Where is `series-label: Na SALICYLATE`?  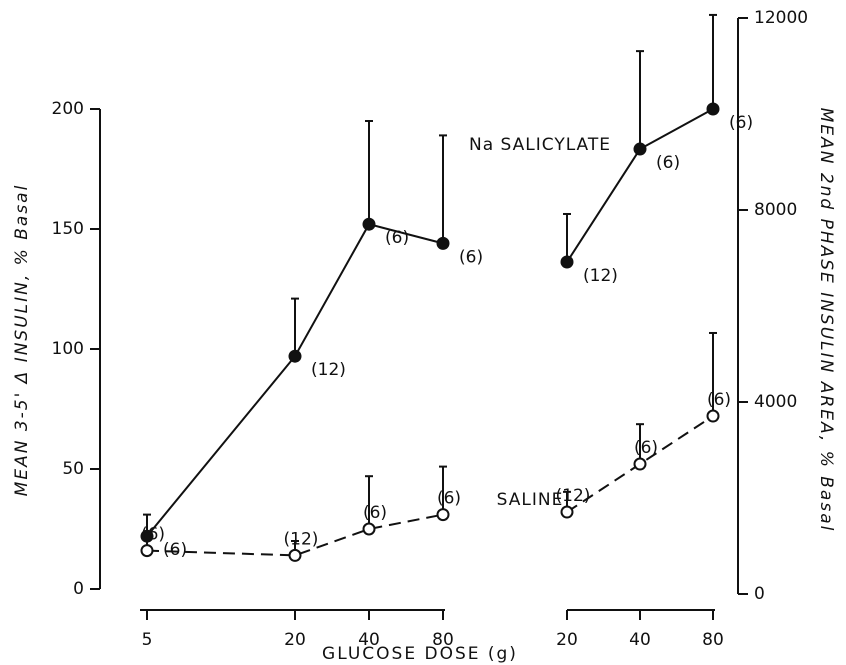
series-label: Na SALICYLATE is located at coordinates (540, 145).